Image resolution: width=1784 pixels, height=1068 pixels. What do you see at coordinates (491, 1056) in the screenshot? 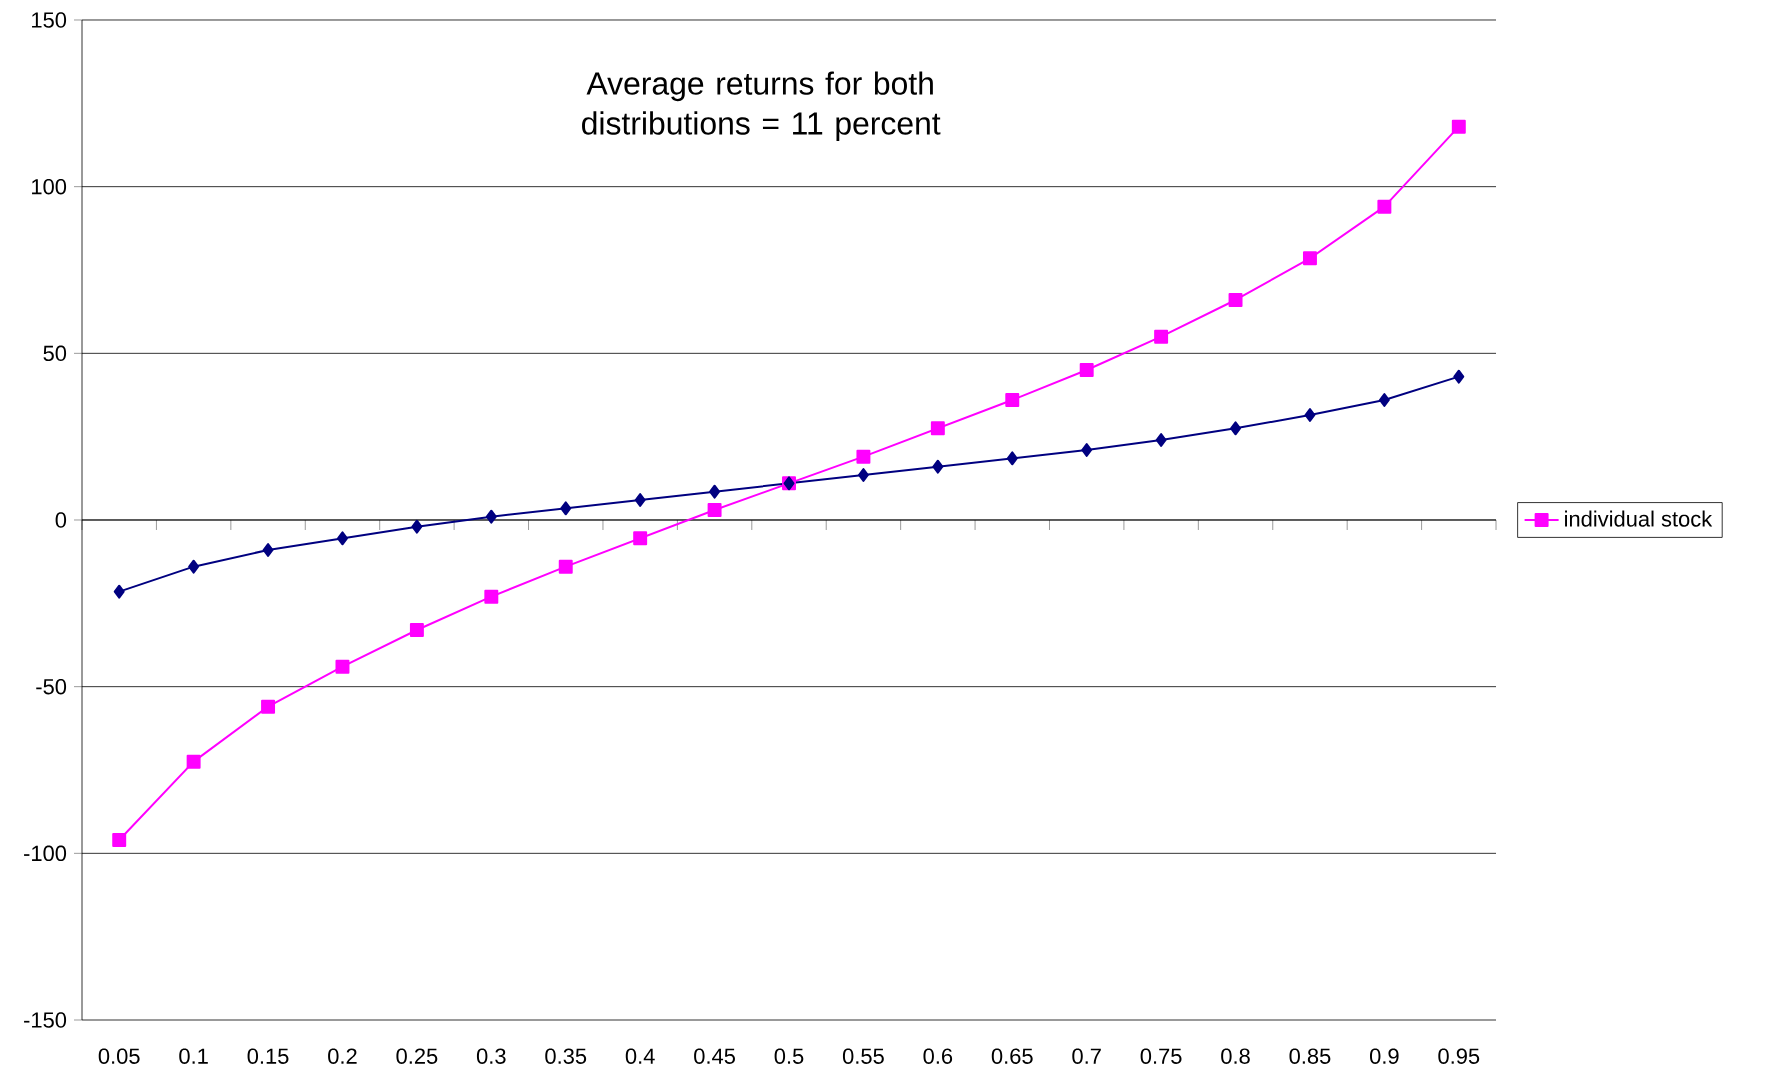
I see `x-tick-label: 0.3` at bounding box center [491, 1056].